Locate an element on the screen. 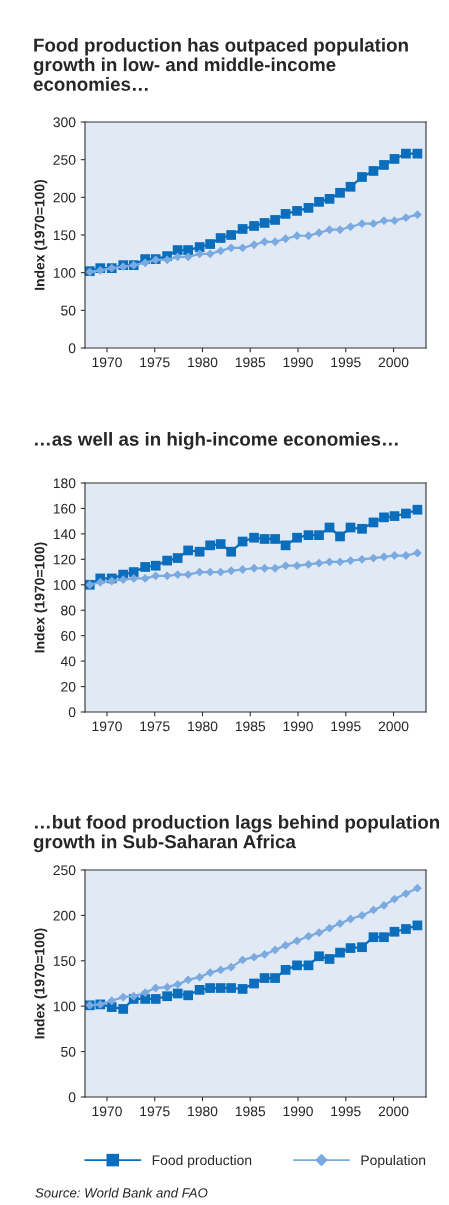 Image resolution: width=449 pixels, height=1205 pixels. source-note: Source: World Bank and FAO is located at coordinates (121, 1192).